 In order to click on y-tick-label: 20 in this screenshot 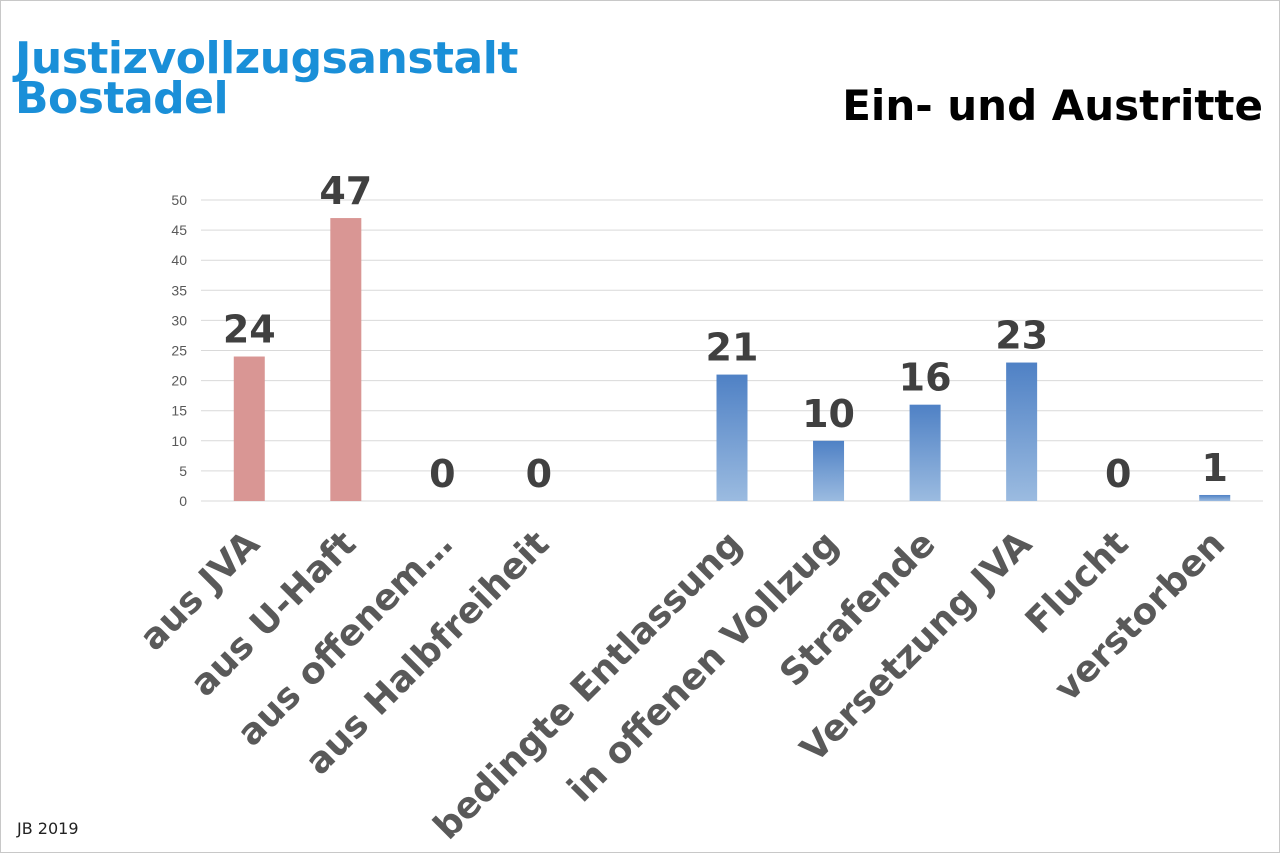, I will do `click(179, 381)`.